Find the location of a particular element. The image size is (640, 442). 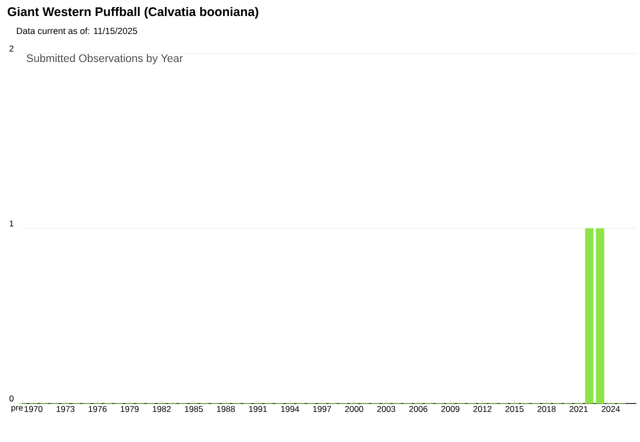

annotation: Submitted Observations by Year is located at coordinates (104, 59).